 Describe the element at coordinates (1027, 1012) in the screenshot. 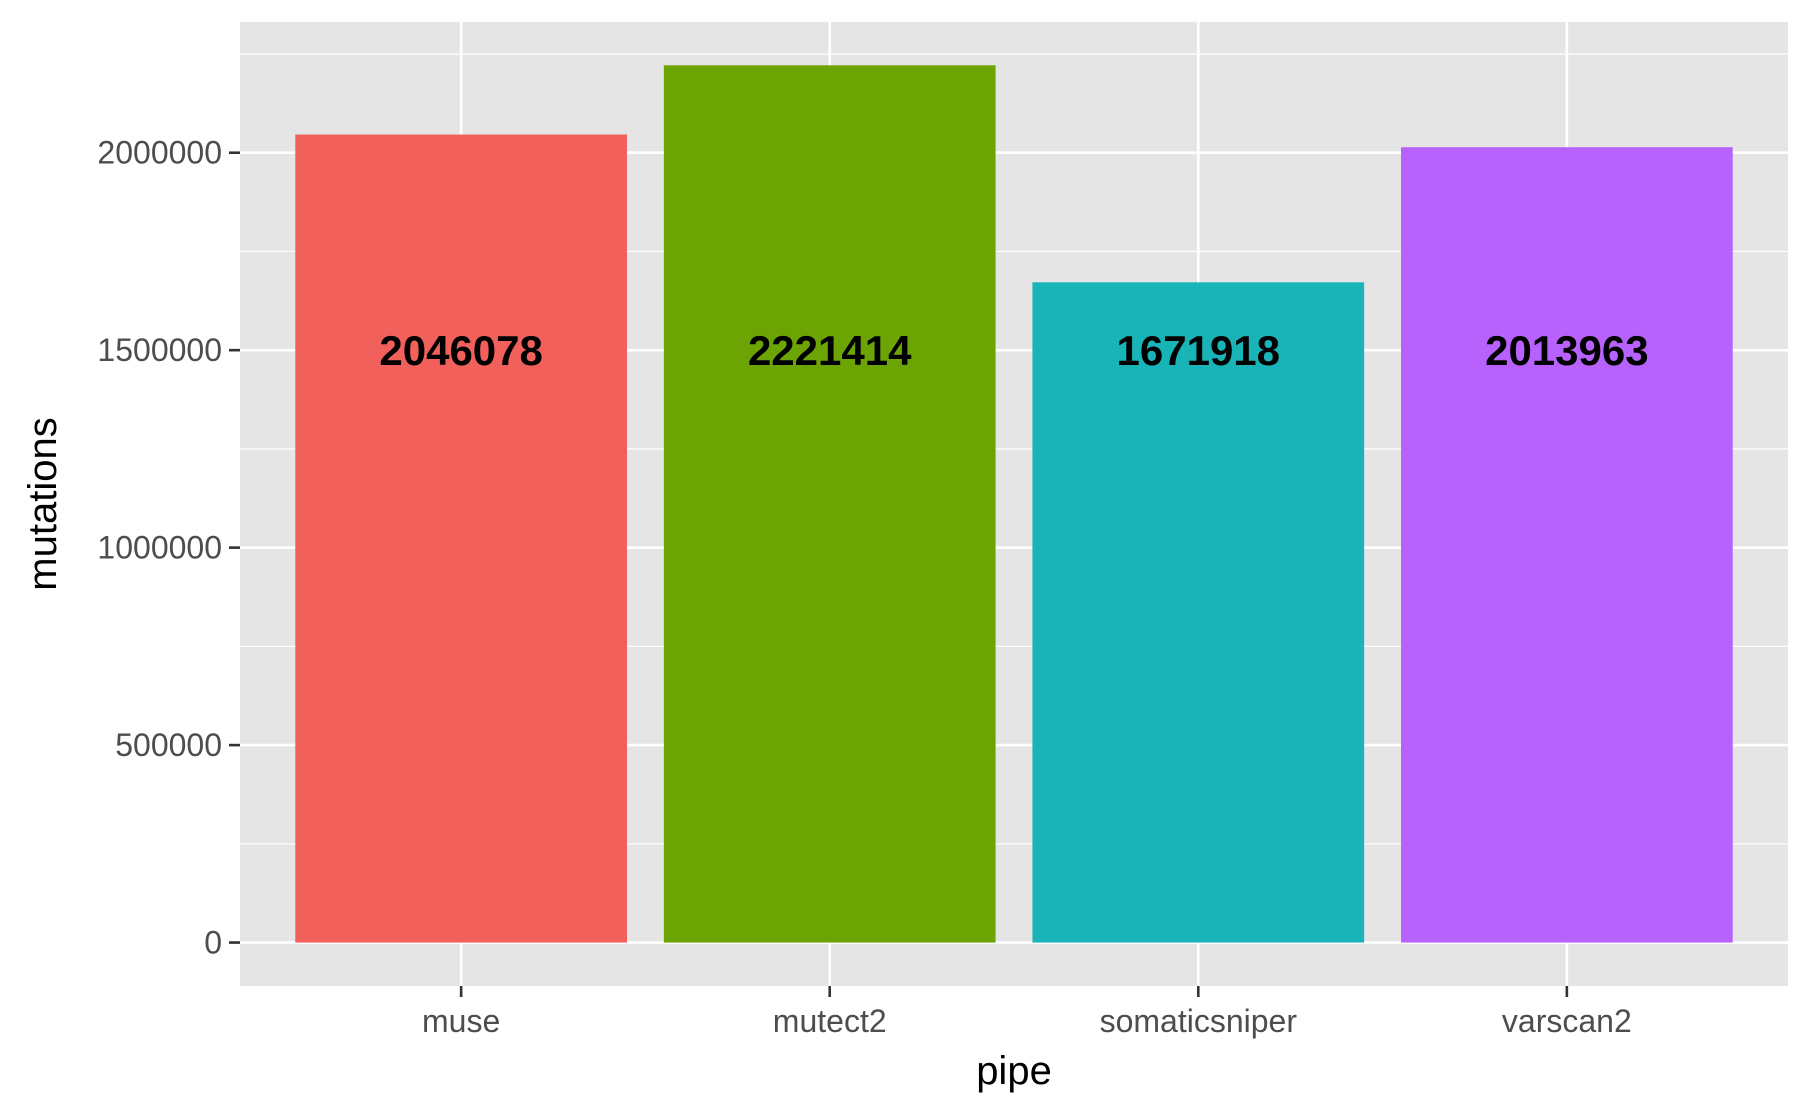

I see `x-axis: muse mutect2 somaticsniper varscan2` at that location.